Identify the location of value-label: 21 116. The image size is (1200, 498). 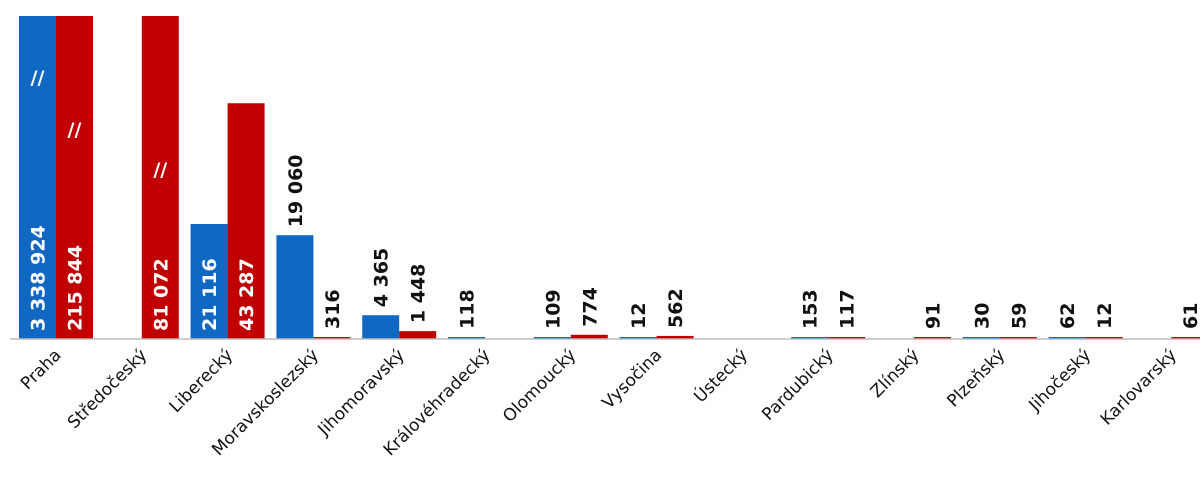
(210, 294).